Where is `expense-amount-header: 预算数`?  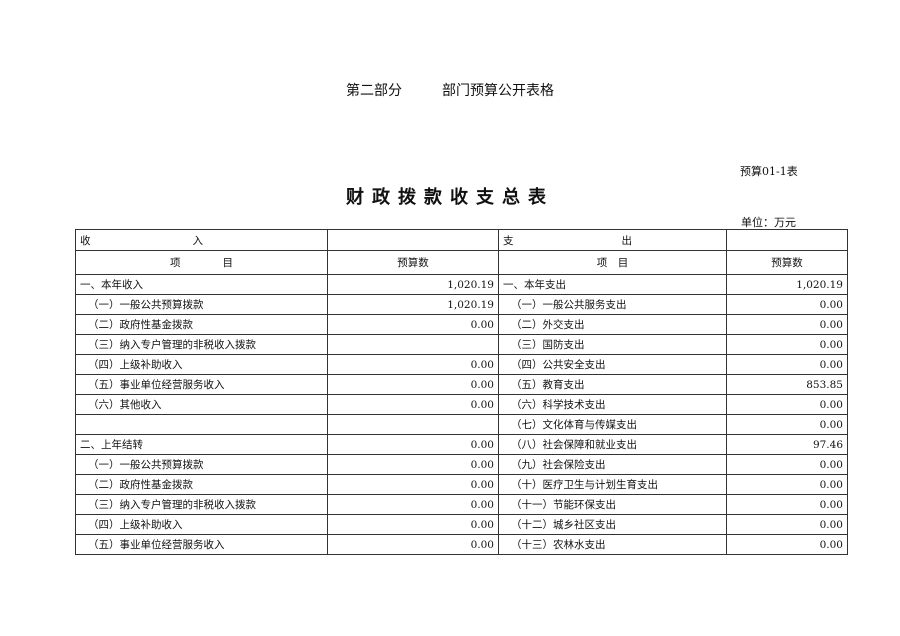
expense-amount-header: 预算数 is located at coordinates (787, 262).